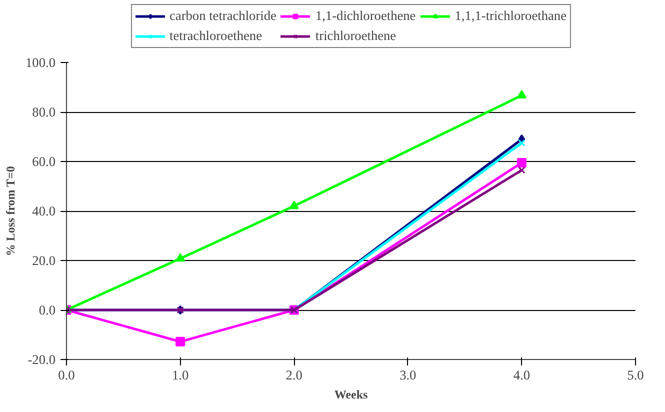 The width and height of the screenshot is (665, 412). Describe the element at coordinates (67, 375) in the screenshot. I see `x-tick-label: 0.0` at that location.